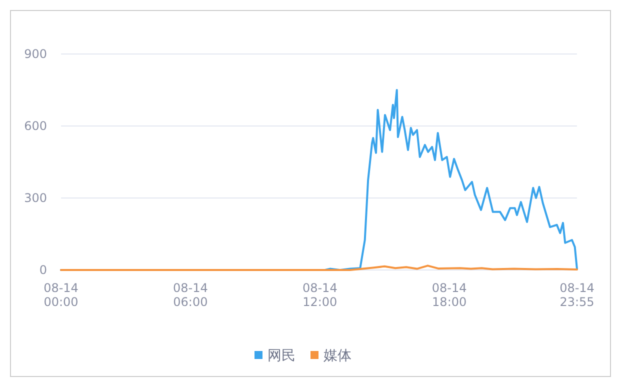  Describe the element at coordinates (35, 54) in the screenshot. I see `y-tick-label: 900` at that location.